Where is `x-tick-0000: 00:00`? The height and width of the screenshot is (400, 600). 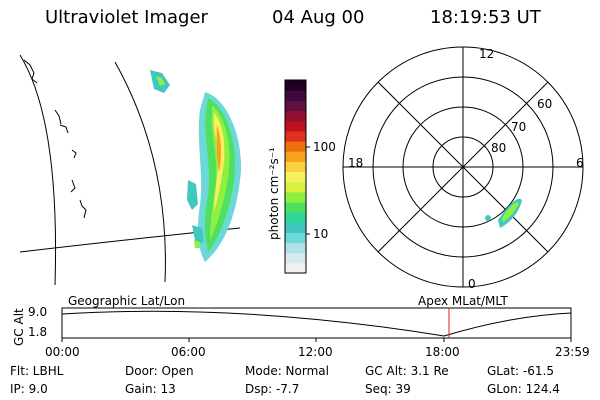 x-tick-0000: 00:00 is located at coordinates (62, 352).